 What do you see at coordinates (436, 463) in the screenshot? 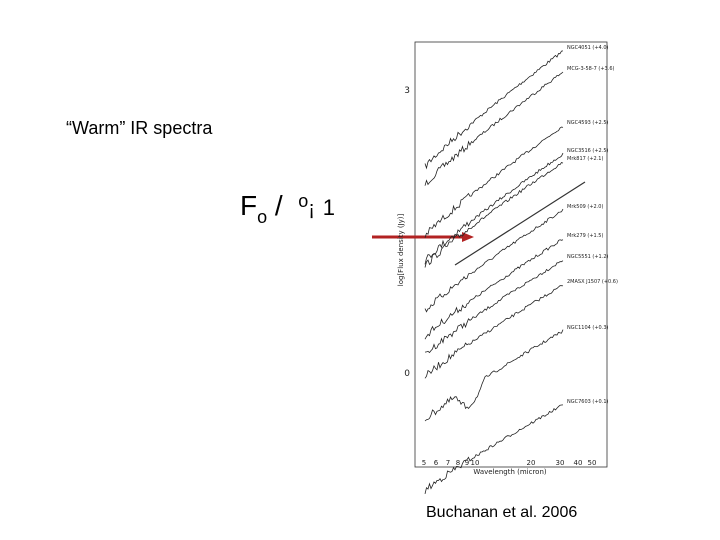
I see `x-tick-label: 6` at bounding box center [436, 463].